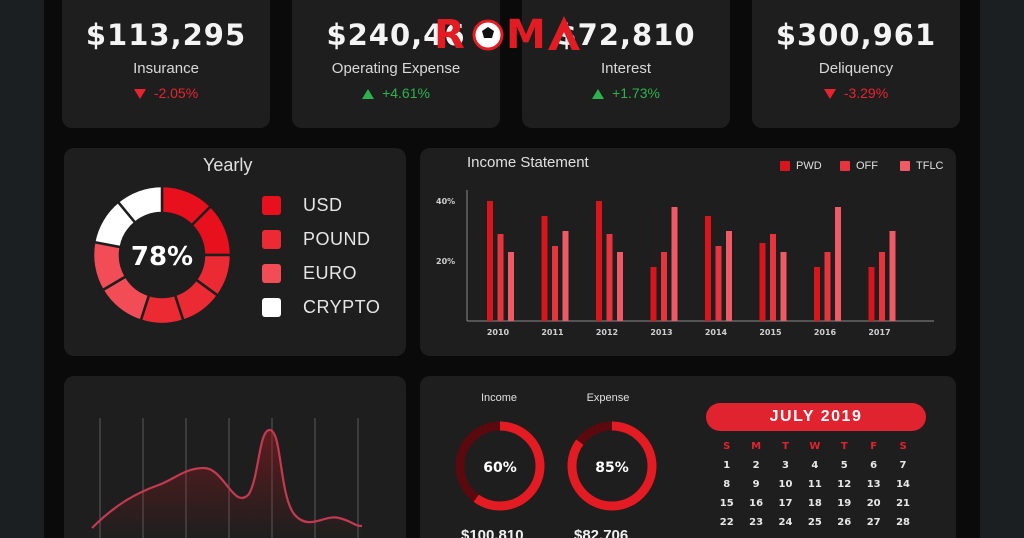 This screenshot has height=538, width=1024. Describe the element at coordinates (727, 465) in the screenshot. I see `calendar-day: 1` at that location.